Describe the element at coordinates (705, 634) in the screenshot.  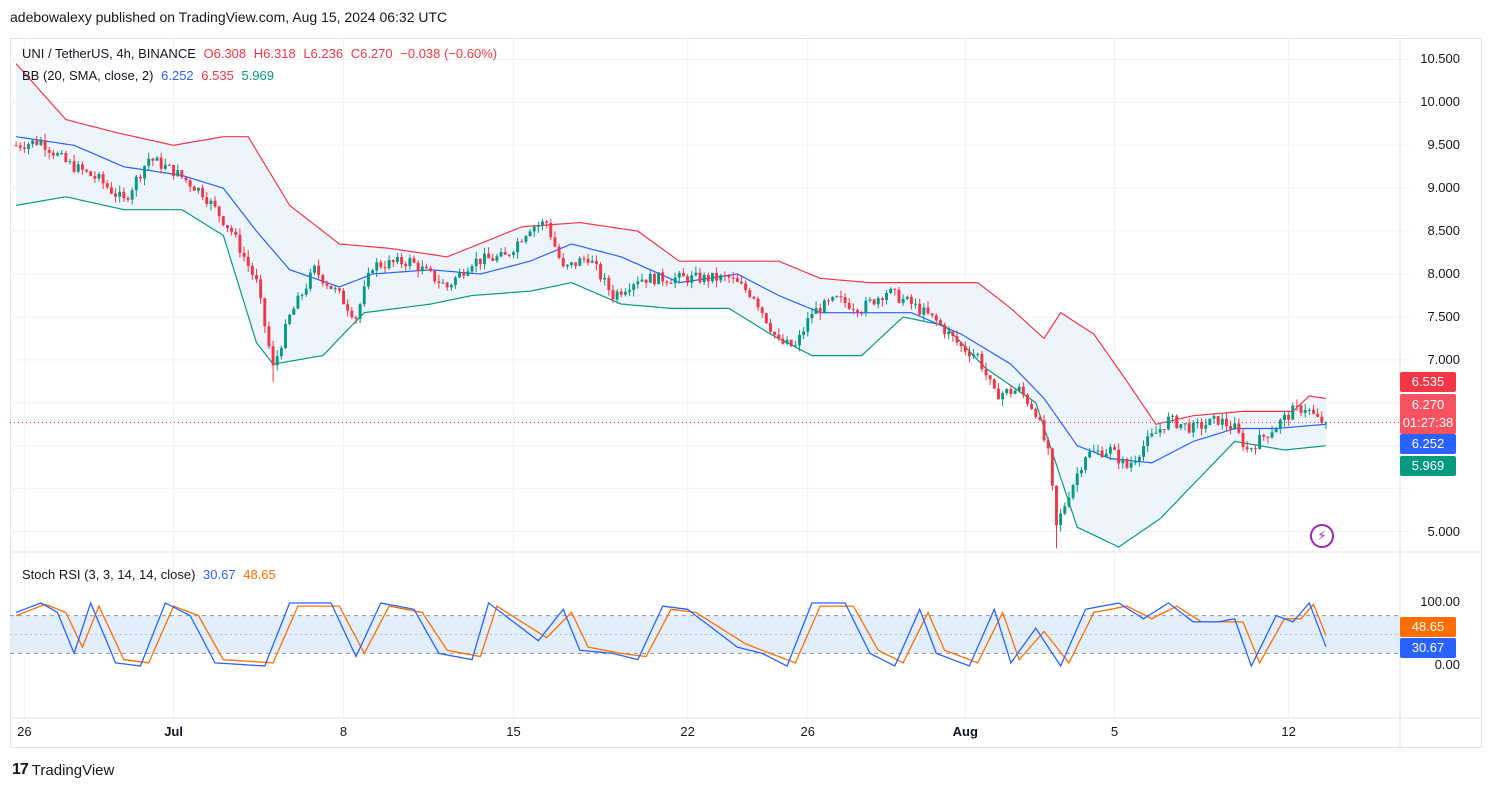
I see `stoch-rsi-pane` at that location.